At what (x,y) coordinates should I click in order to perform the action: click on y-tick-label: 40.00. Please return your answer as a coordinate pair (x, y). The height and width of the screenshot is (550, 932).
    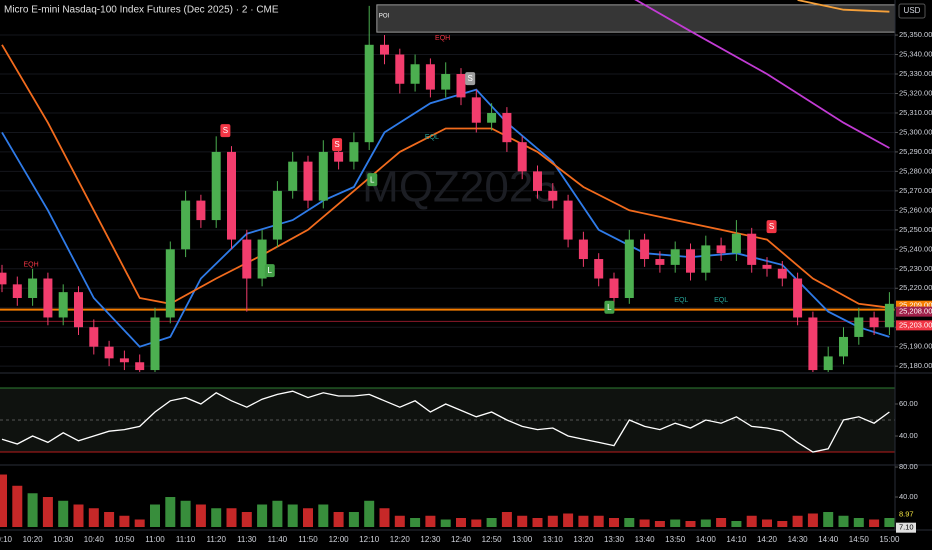
    Looking at the image, I should click on (908, 496).